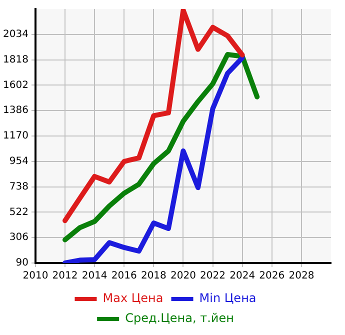  Describe the element at coordinates (15, 60) in the screenshot. I see `y-tick-label: 1818` at that location.